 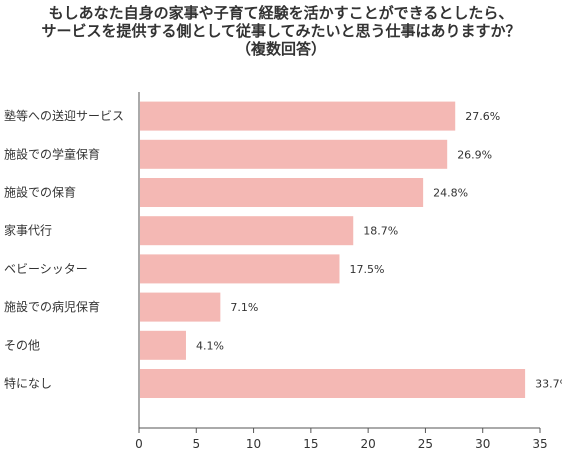 I want to click on value-label: 4.1%, so click(x=210, y=345).